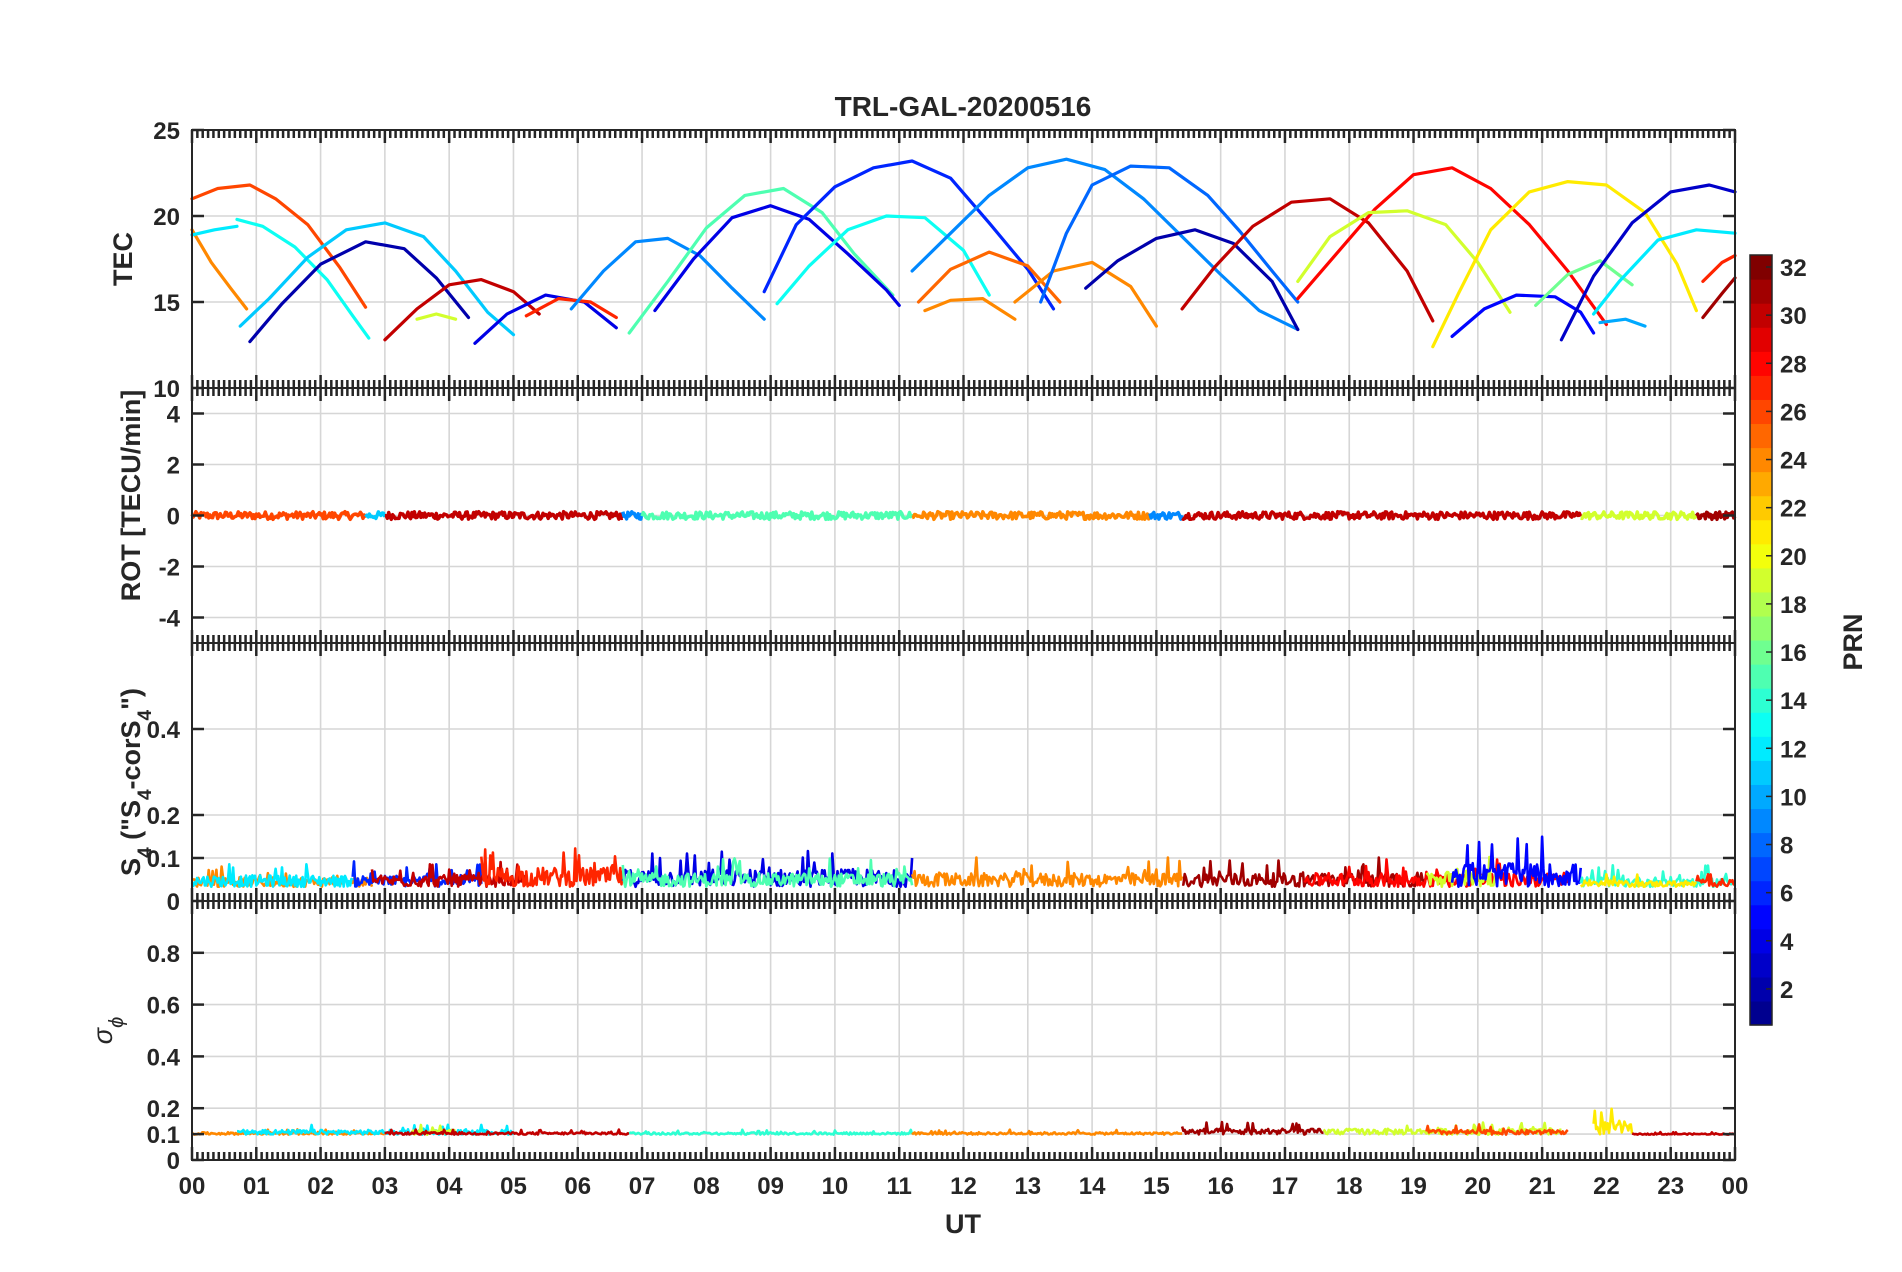  Describe the element at coordinates (835, 1186) in the screenshot. I see `x-tick-label: 10` at that location.